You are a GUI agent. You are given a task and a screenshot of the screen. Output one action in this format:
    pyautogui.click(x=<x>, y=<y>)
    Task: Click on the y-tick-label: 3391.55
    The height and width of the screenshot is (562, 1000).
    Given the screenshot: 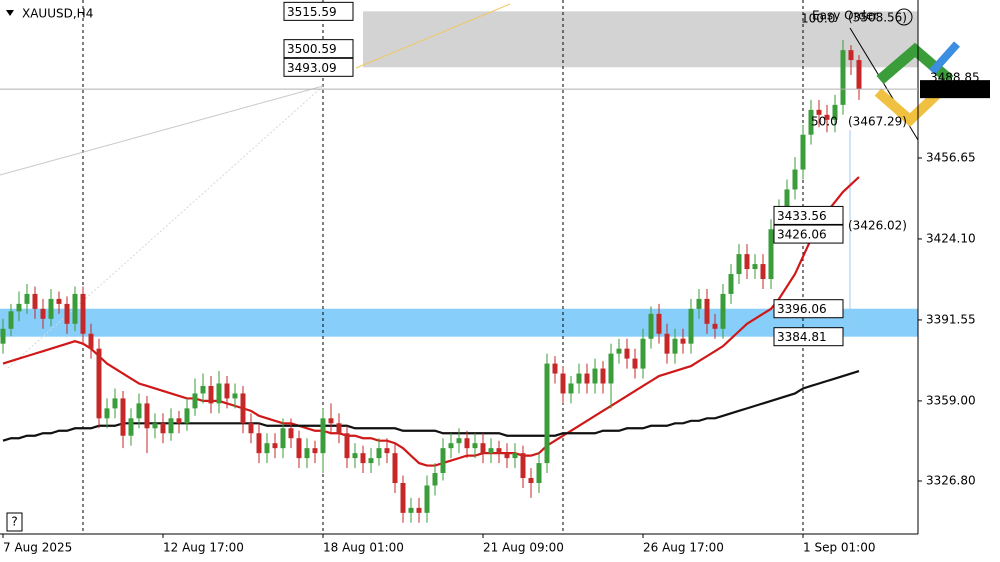 What is the action you would take?
    pyautogui.click(x=951, y=319)
    